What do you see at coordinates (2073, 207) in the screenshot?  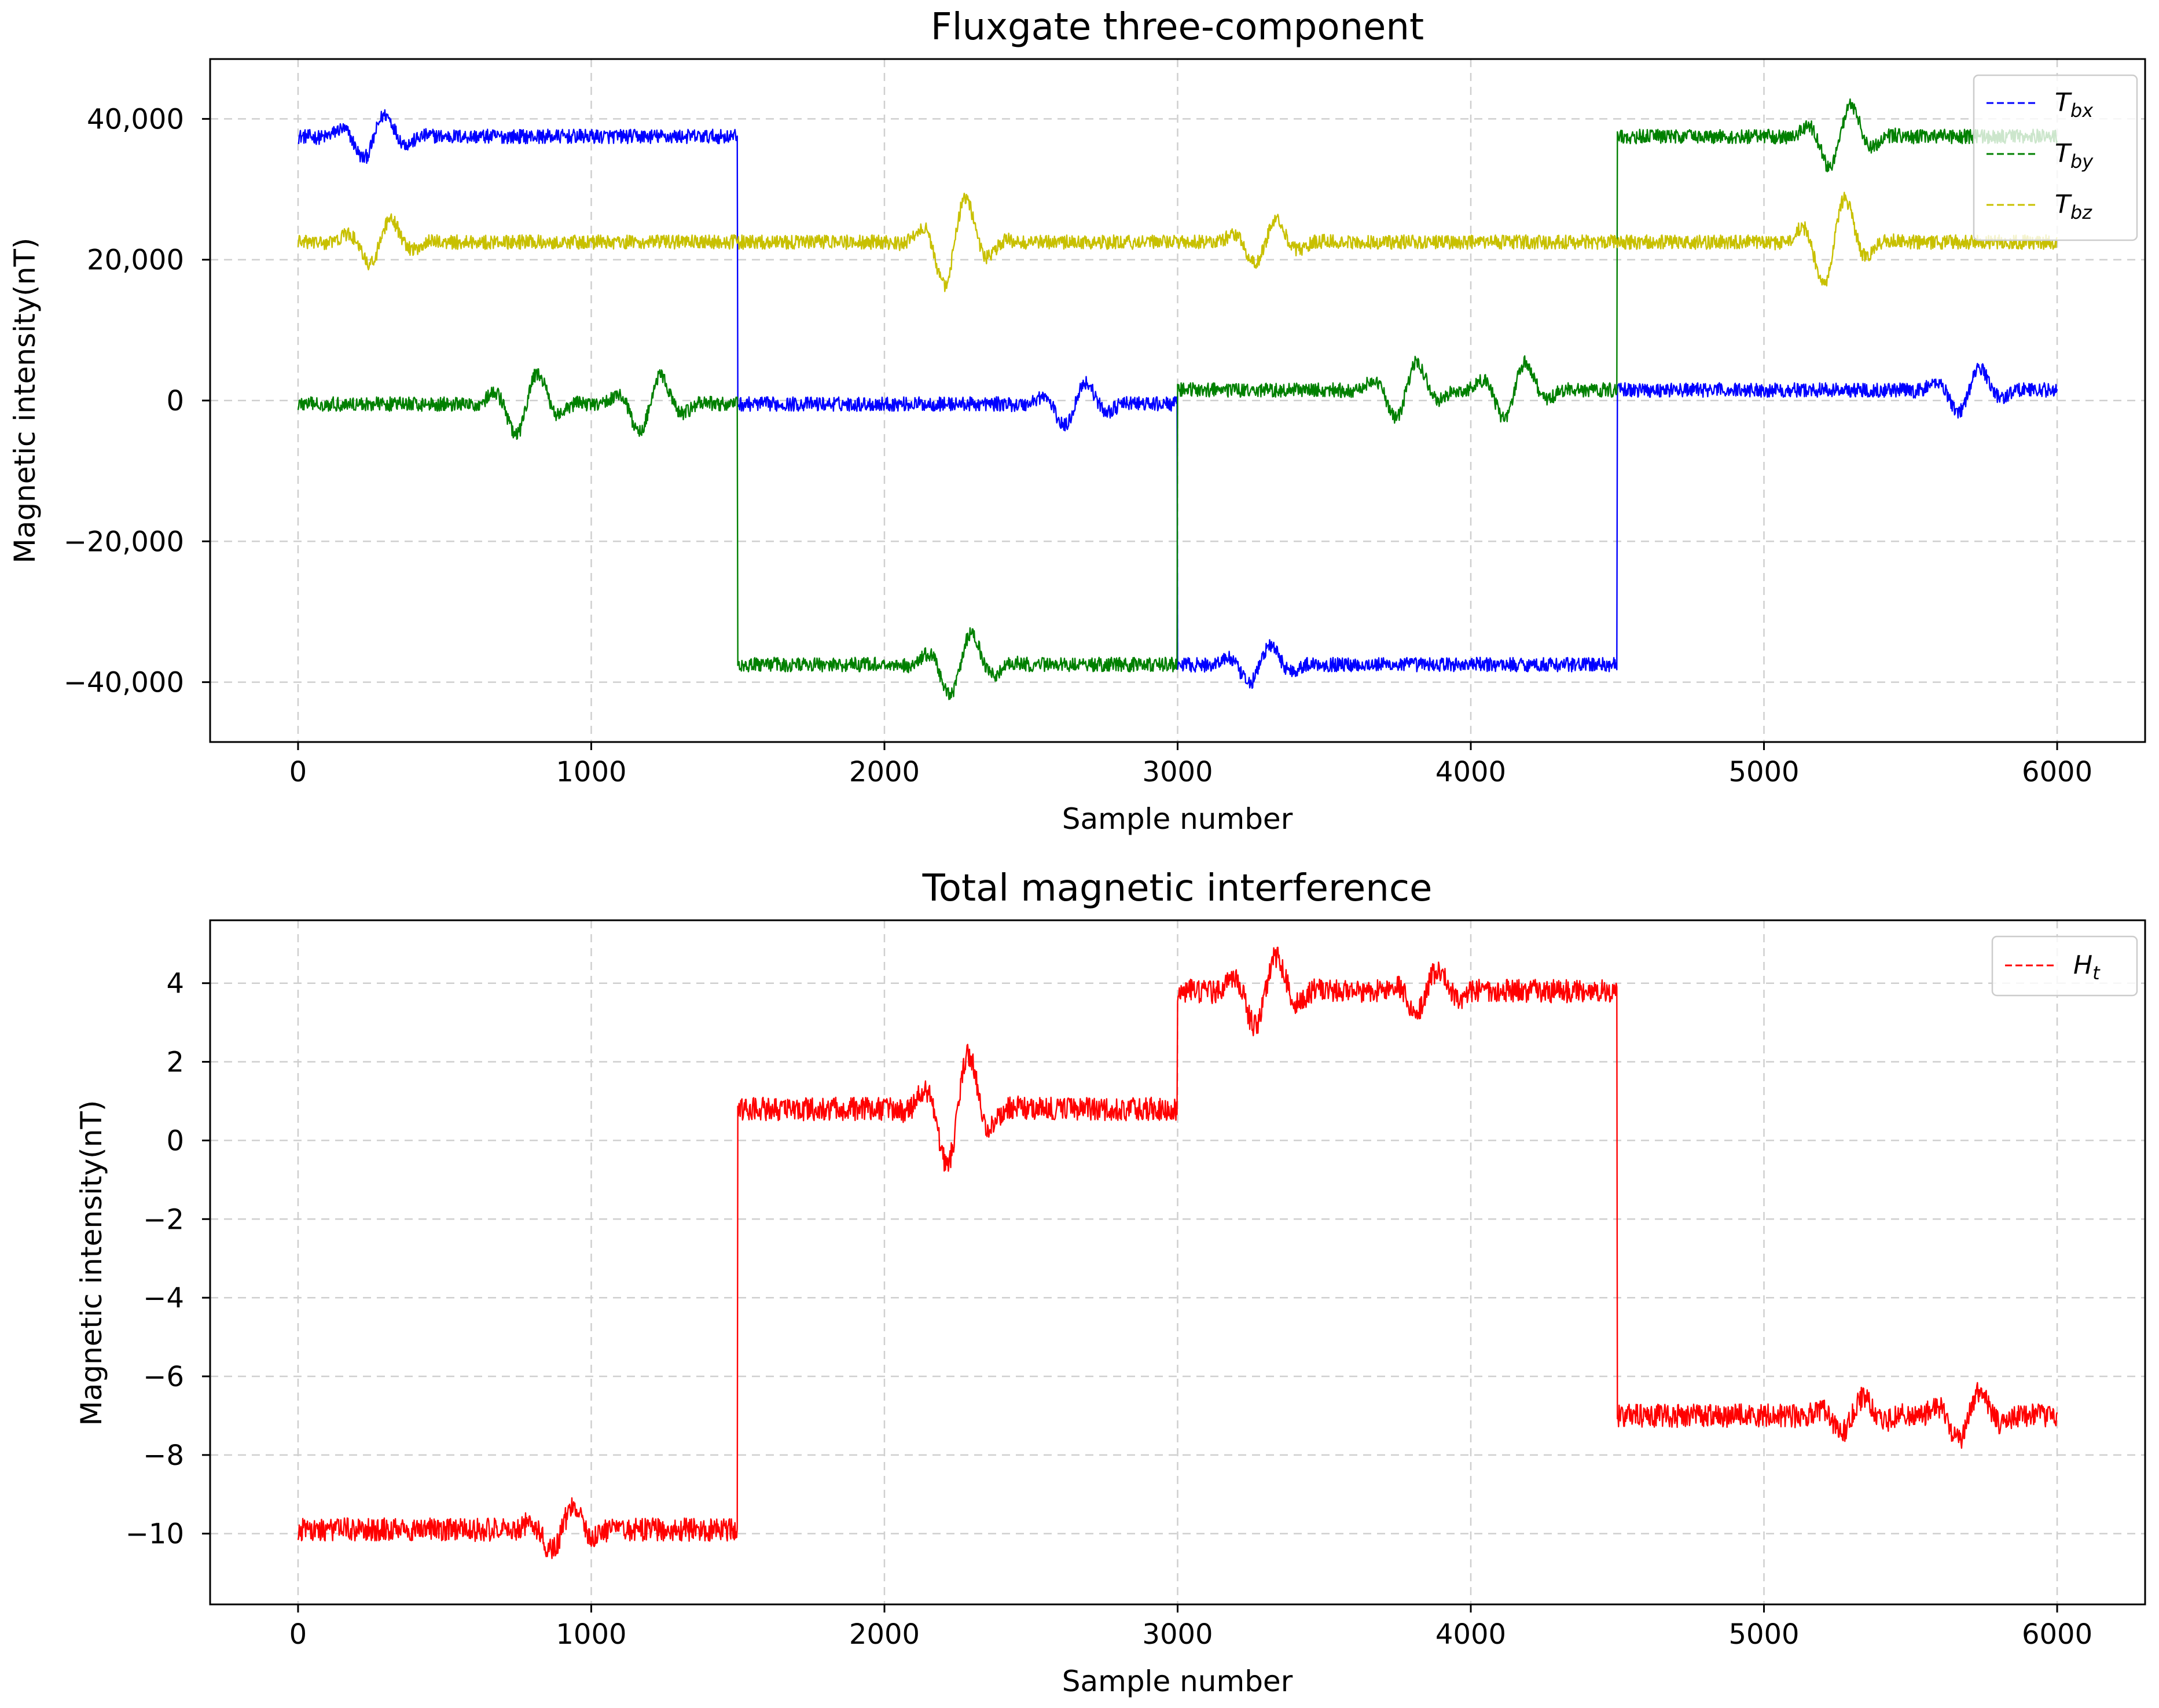 I see `legend-label: Tbz` at bounding box center [2073, 207].